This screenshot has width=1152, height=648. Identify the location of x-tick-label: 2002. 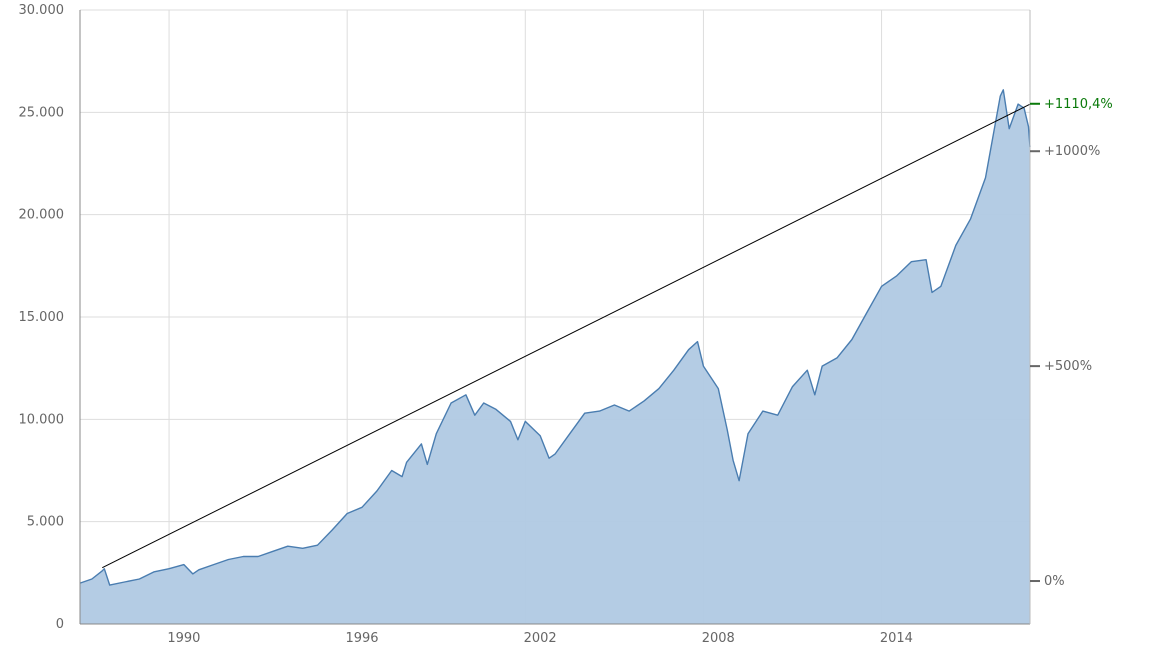
(540, 638).